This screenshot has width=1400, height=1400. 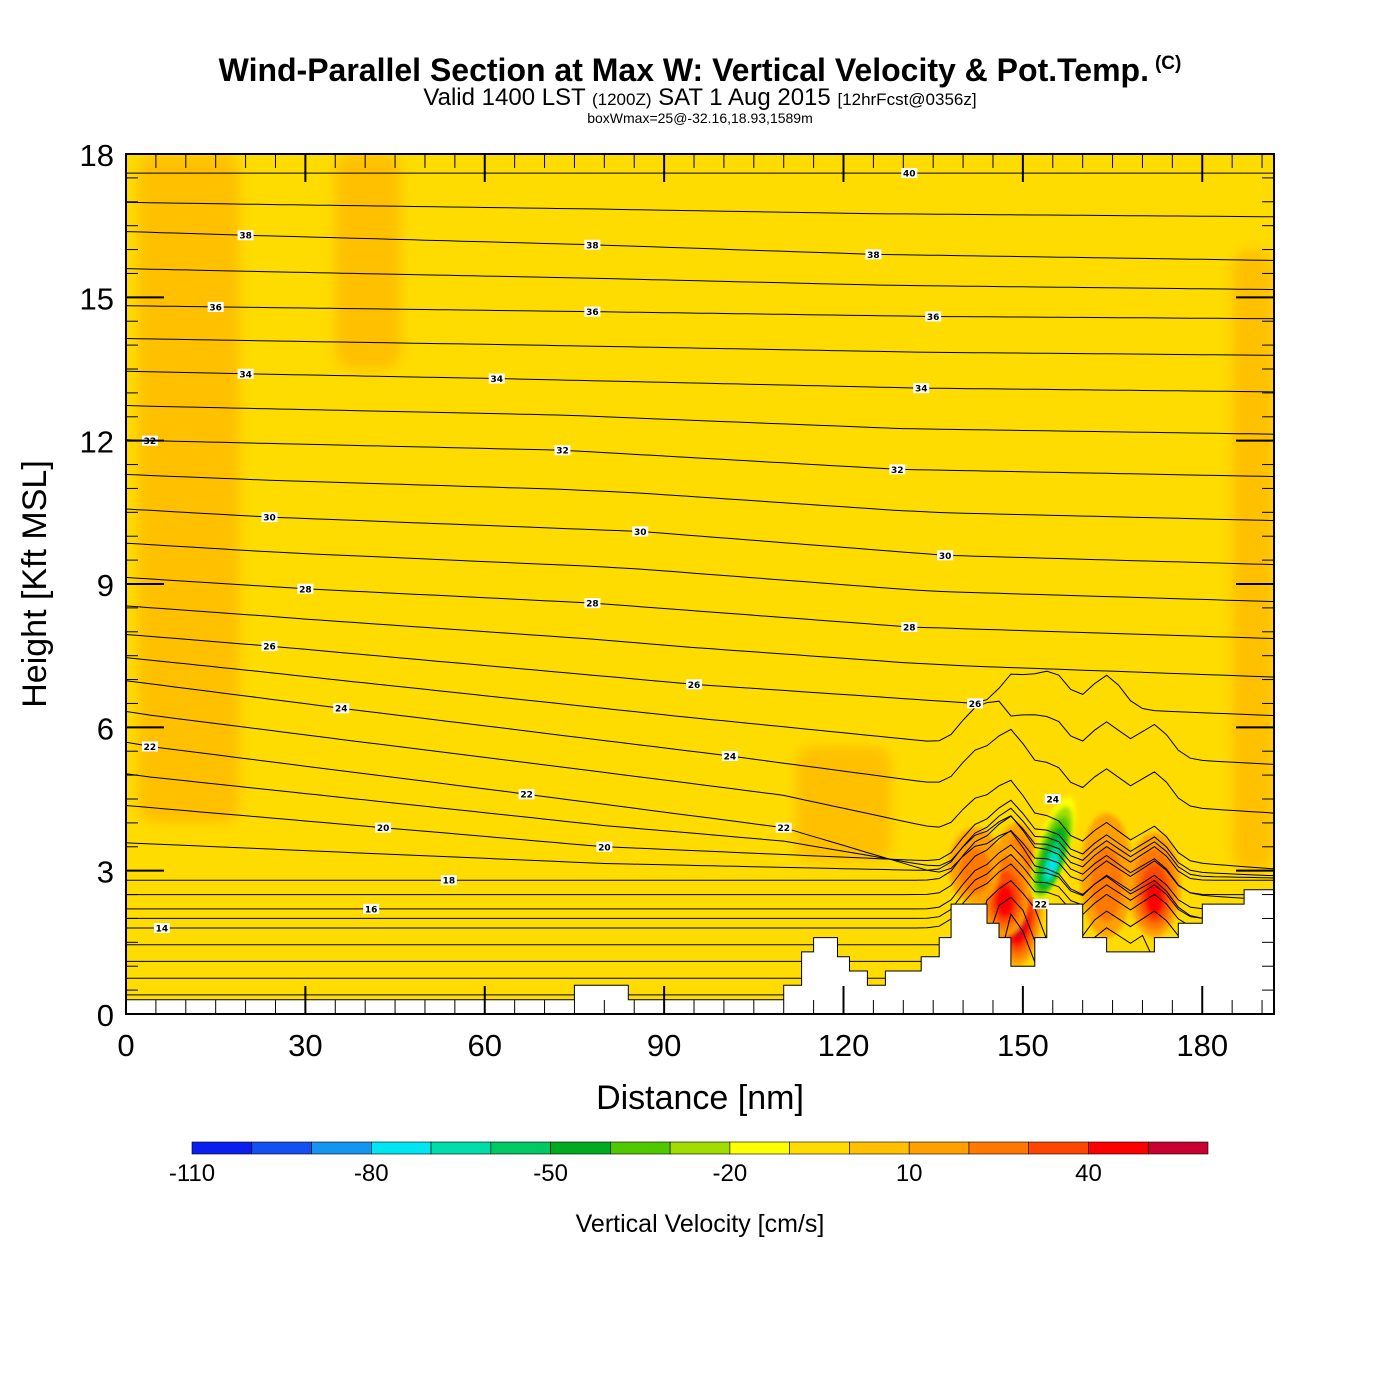 What do you see at coordinates (105, 1015) in the screenshot?
I see `y-tick-label: 0` at bounding box center [105, 1015].